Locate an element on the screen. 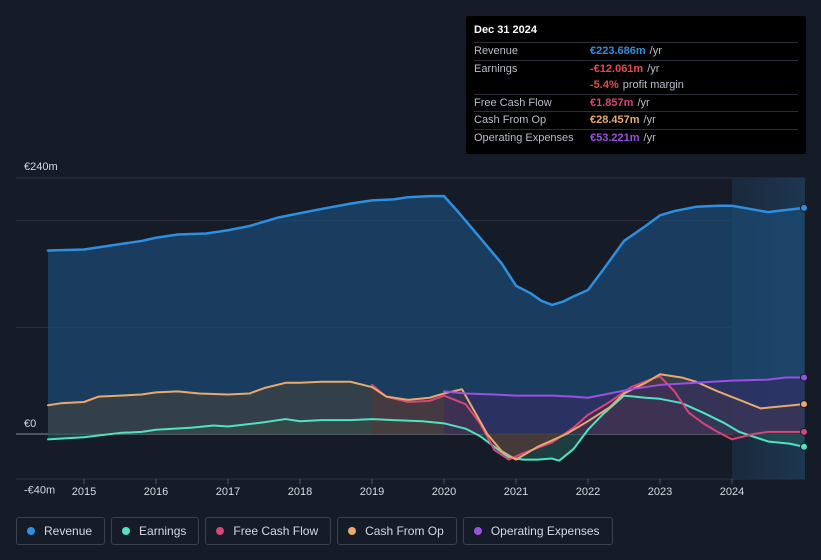 The width and height of the screenshot is (821, 560). x-tick-label: 2019 is located at coordinates (372, 492).